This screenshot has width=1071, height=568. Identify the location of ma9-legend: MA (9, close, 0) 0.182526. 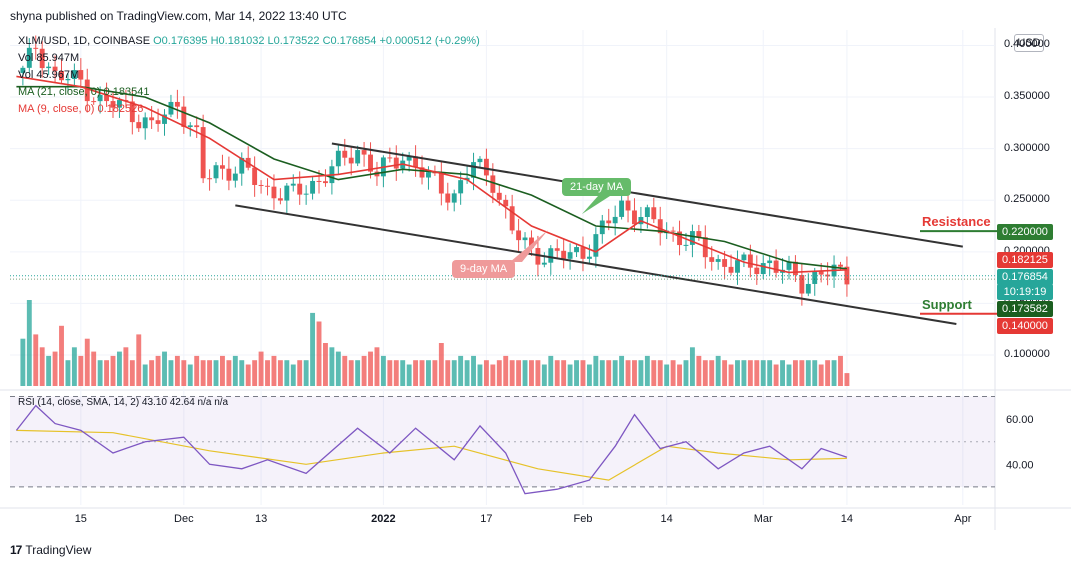
(80, 109).